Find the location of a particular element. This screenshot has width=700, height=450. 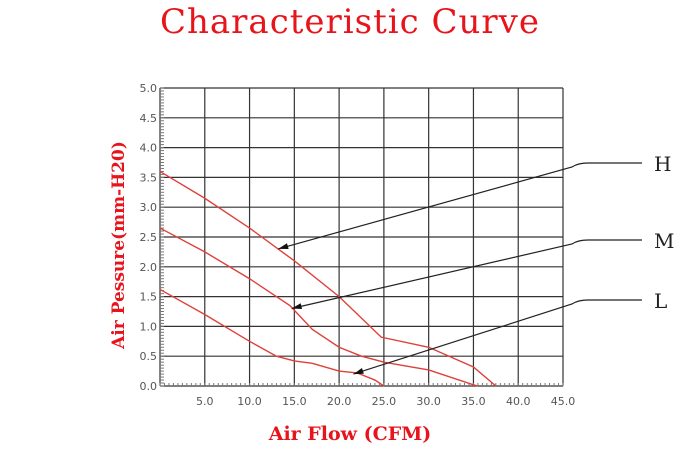

y-tick-label: 3.0 is located at coordinates (149, 207).